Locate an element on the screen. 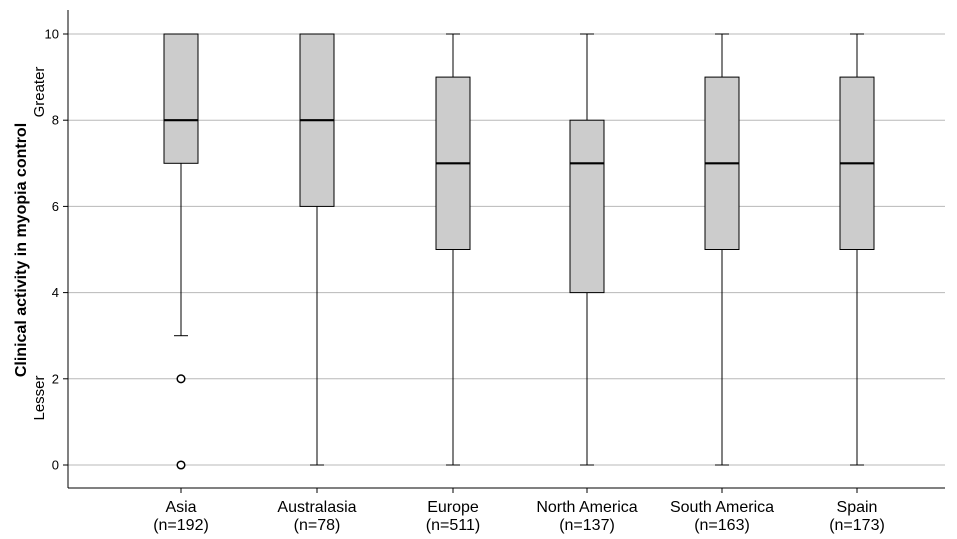 The height and width of the screenshot is (539, 957). category-label-europe: Europe is located at coordinates (453, 507).